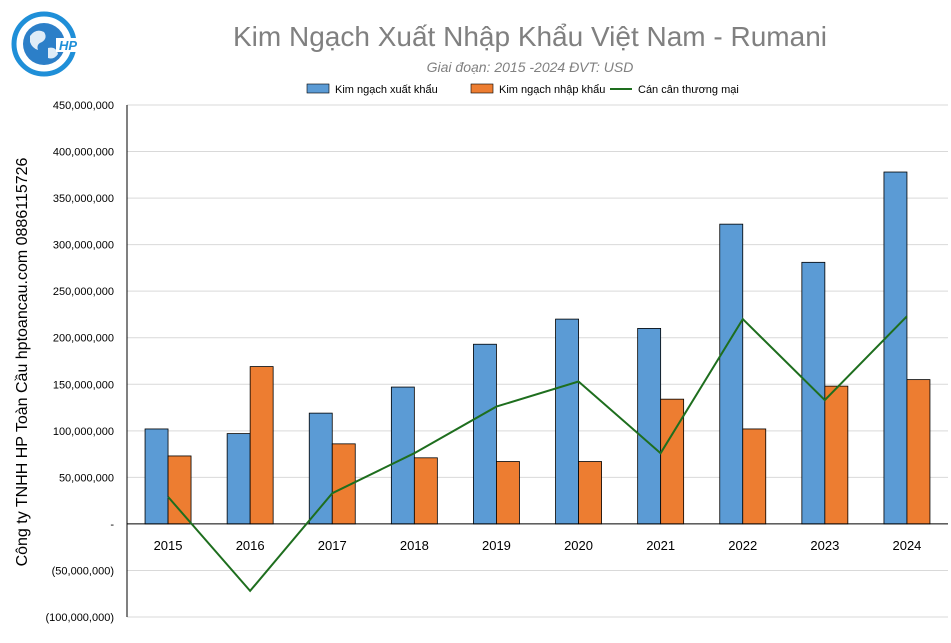 Image resolution: width=951 pixels, height=643 pixels. Describe the element at coordinates (83, 571) in the screenshot. I see `y-tick-label: (50,000,000)` at that location.